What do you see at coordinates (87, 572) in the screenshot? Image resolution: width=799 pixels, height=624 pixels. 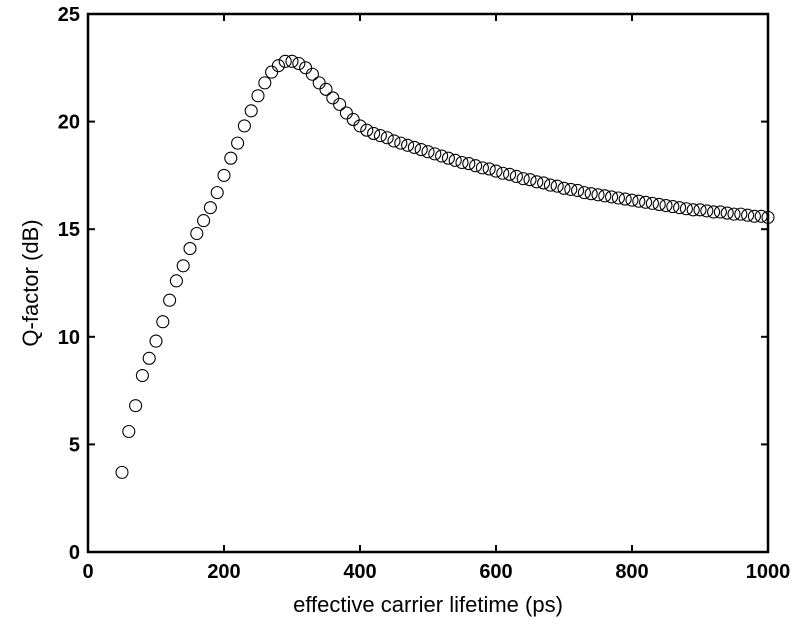 I see `x-tick-label: 0` at bounding box center [87, 572].